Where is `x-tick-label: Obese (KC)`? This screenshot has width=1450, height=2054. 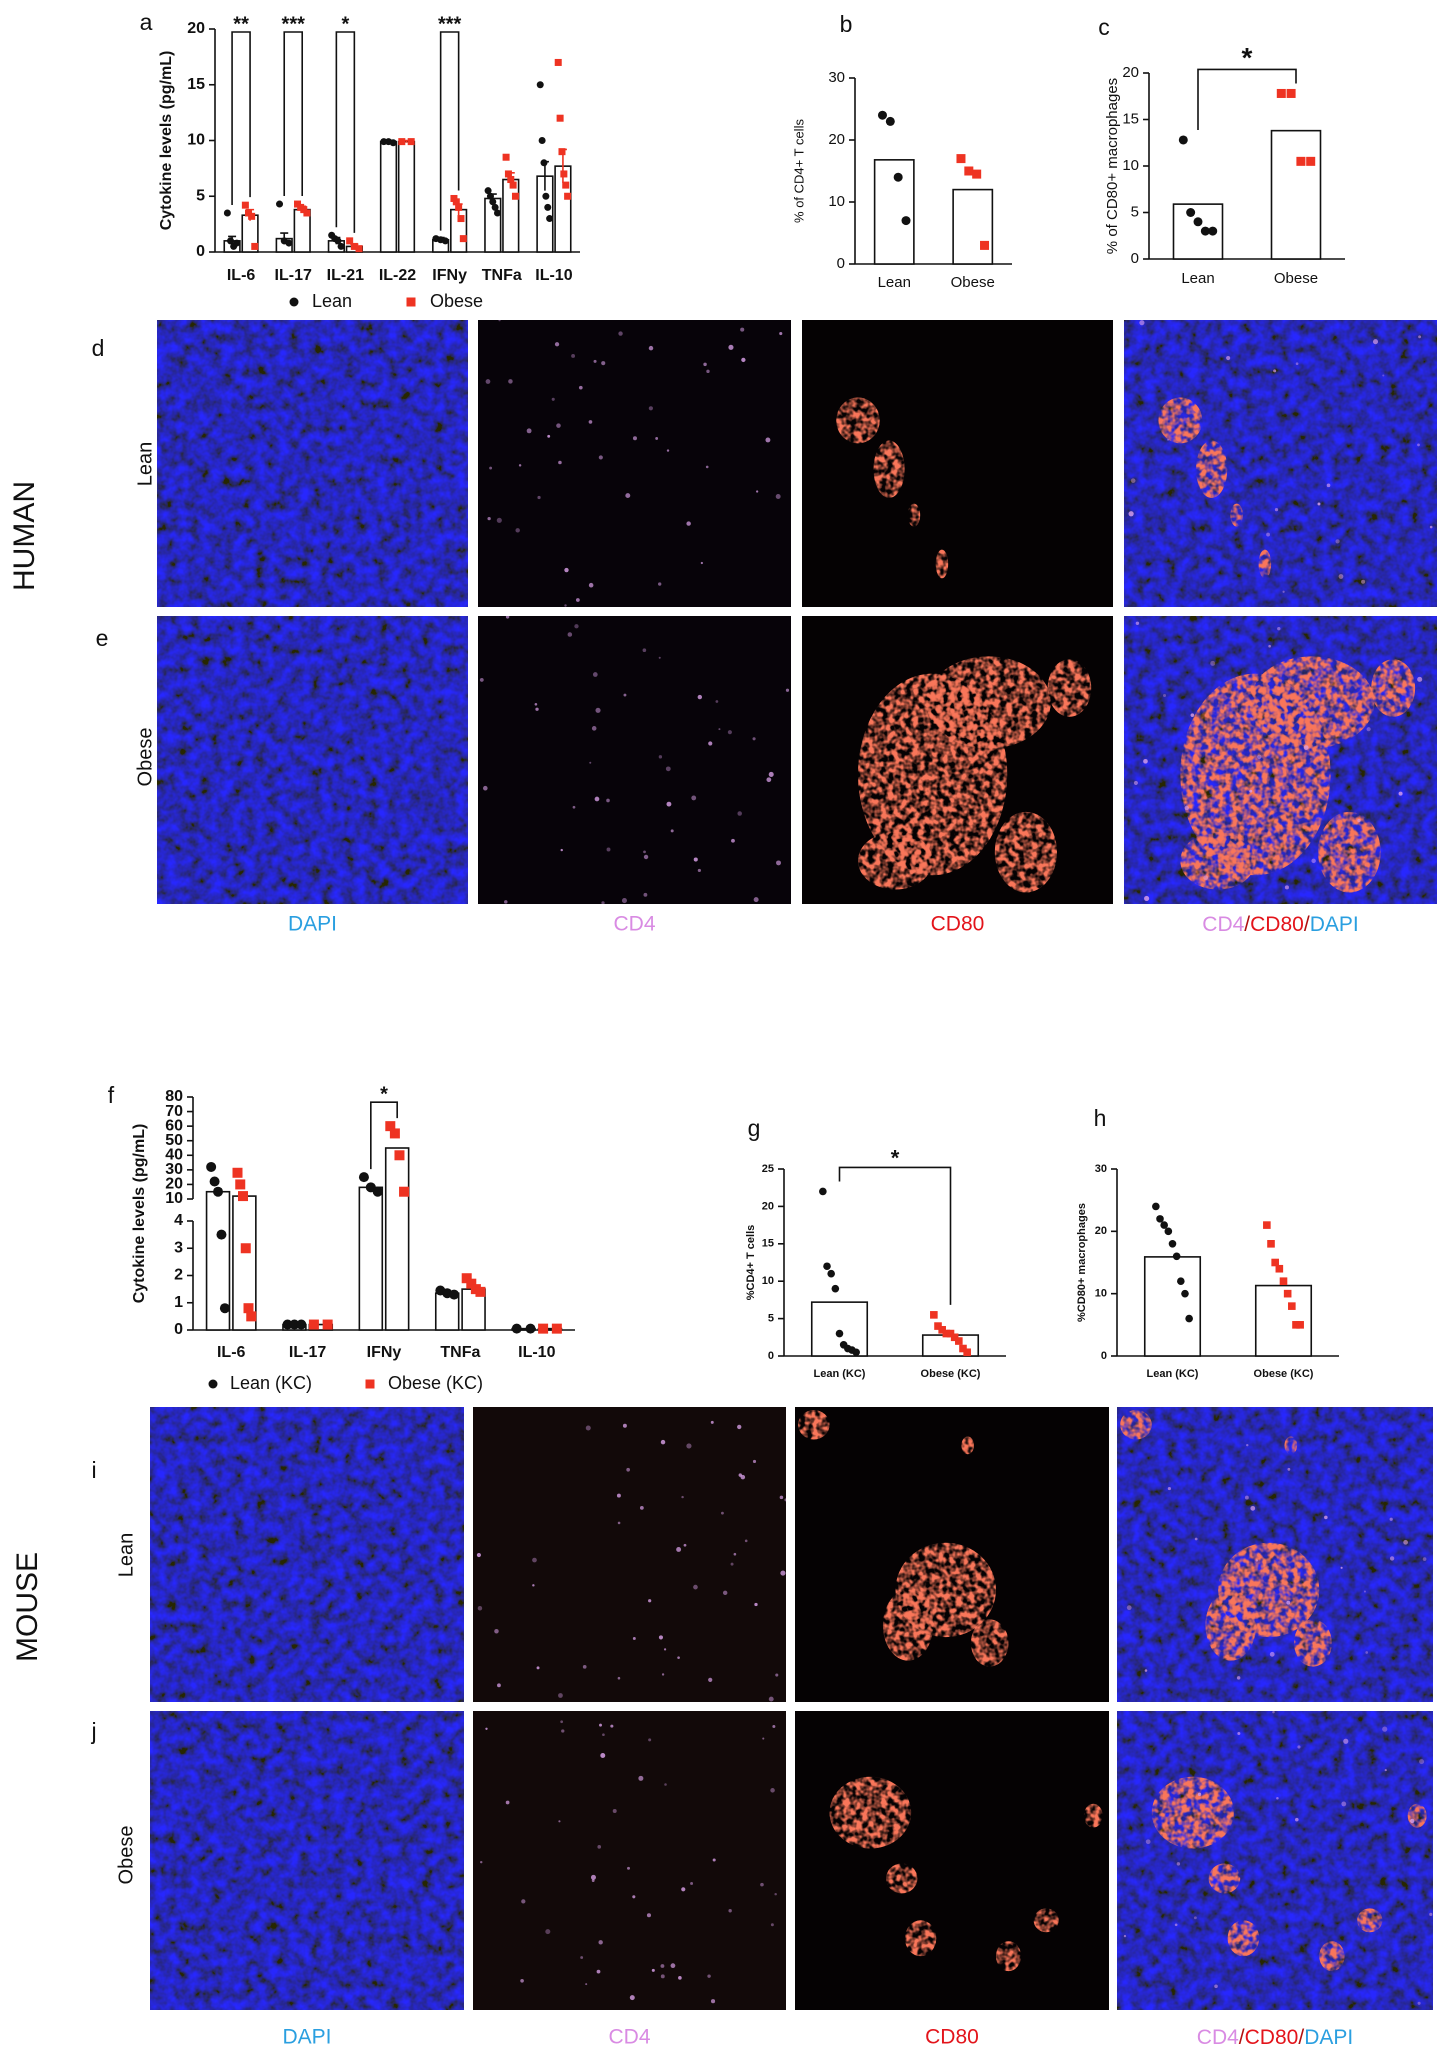 x-tick-label: Obese (KC) is located at coordinates (951, 1374).